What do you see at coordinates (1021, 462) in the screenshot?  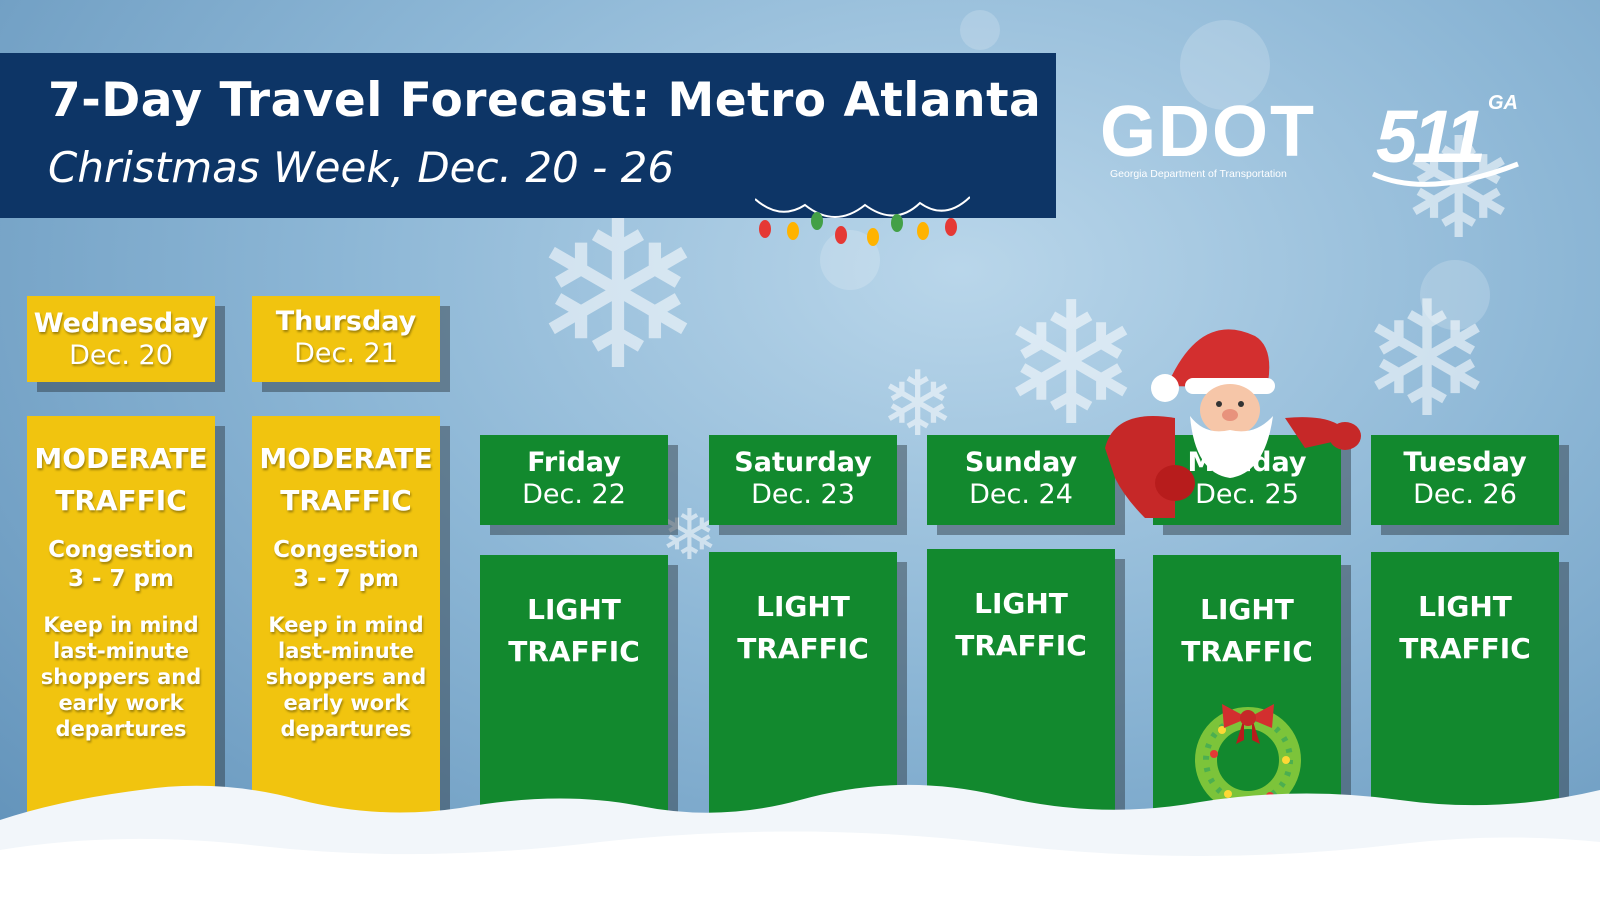 I see `day-name: Sunday` at bounding box center [1021, 462].